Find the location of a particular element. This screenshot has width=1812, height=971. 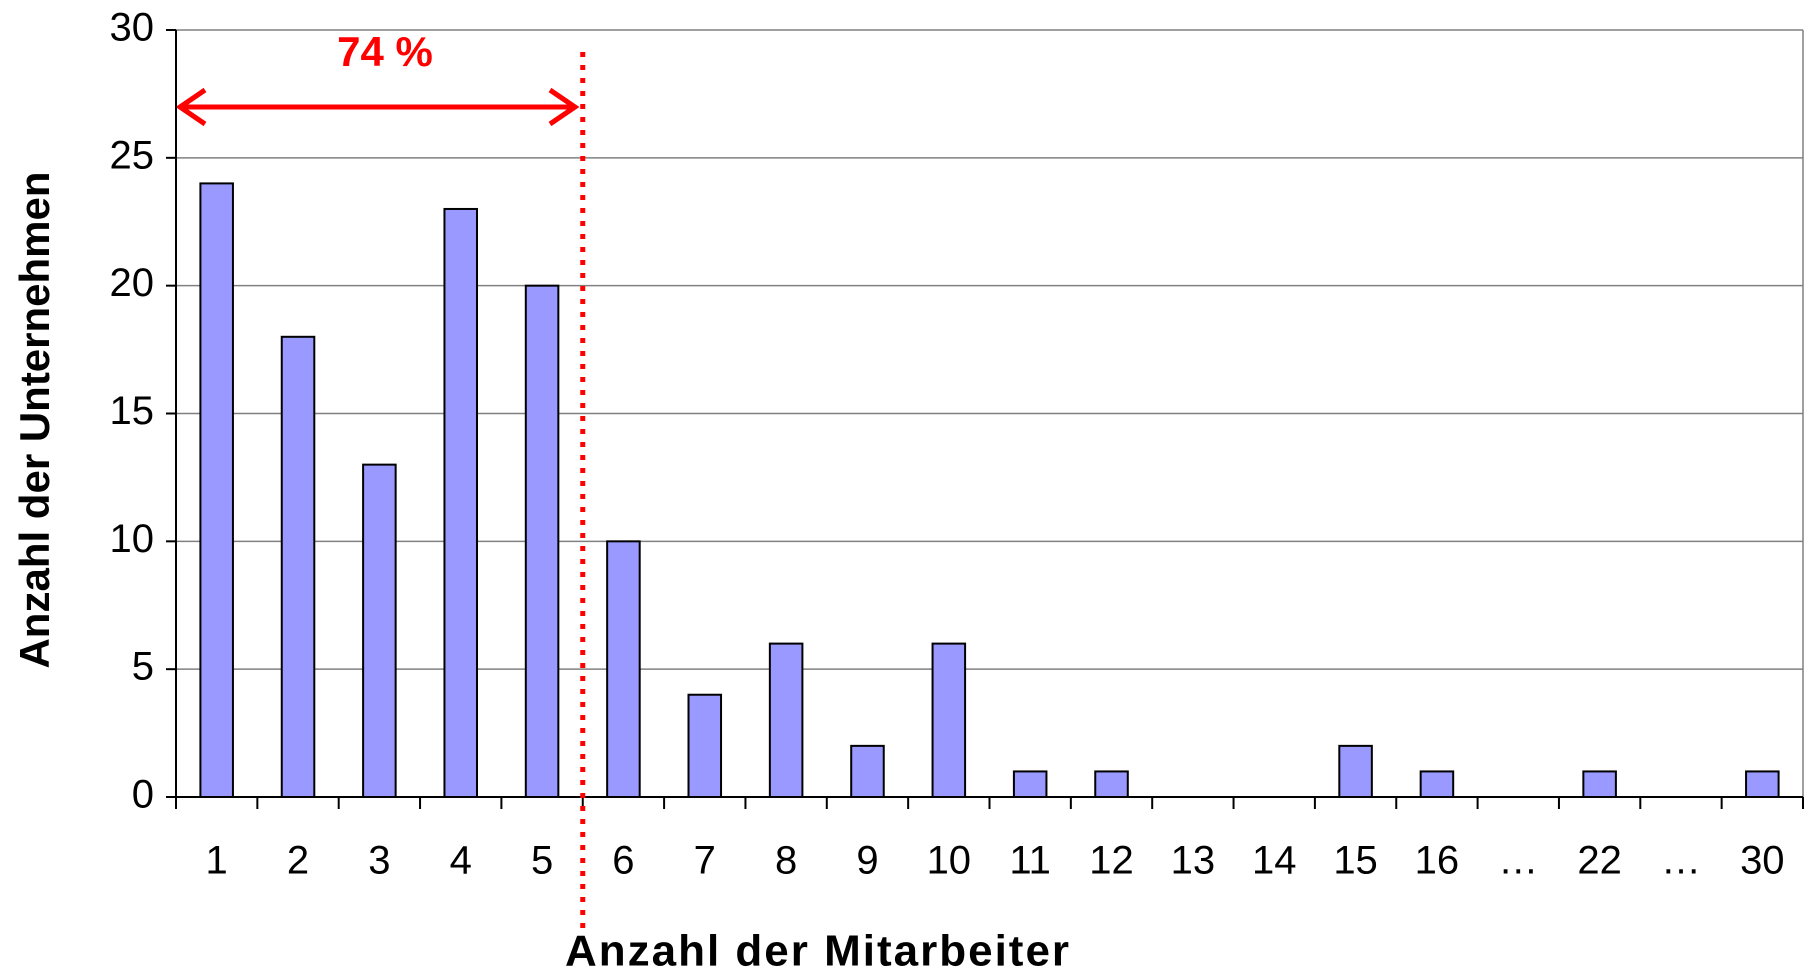

y-tick-label: 30 is located at coordinates (132, 28).